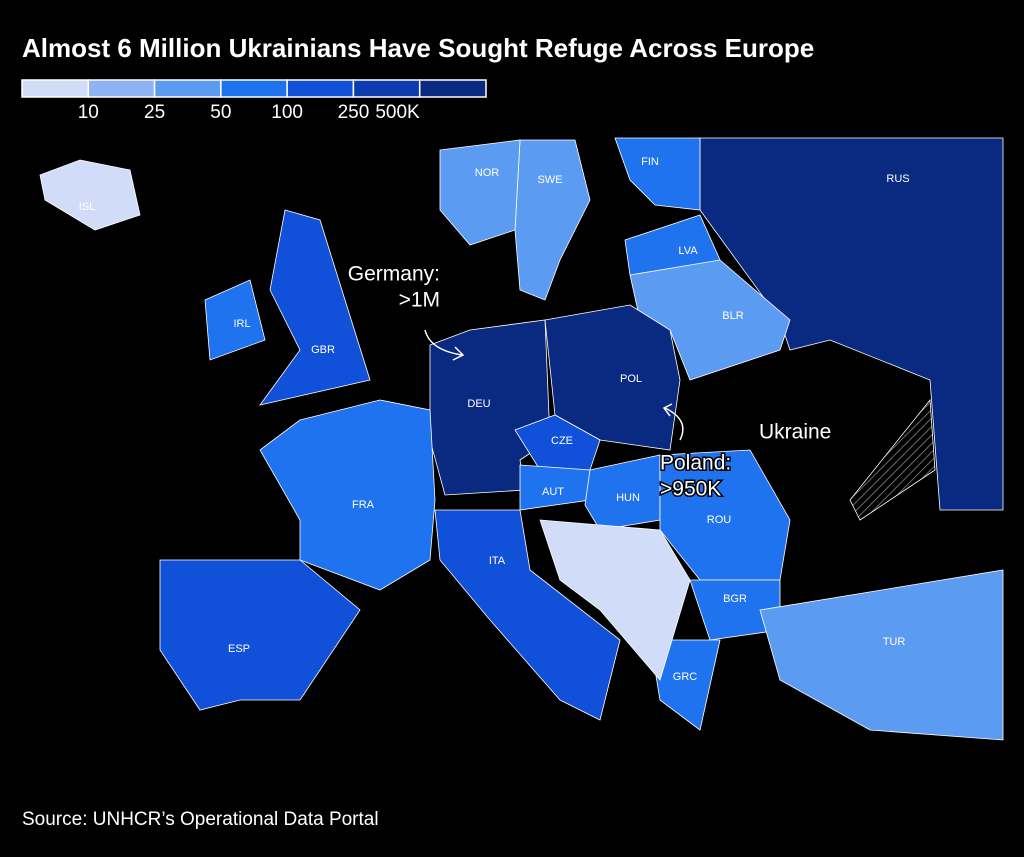 The width and height of the screenshot is (1024, 857). What do you see at coordinates (497, 561) in the screenshot?
I see `country-label: ITA` at bounding box center [497, 561].